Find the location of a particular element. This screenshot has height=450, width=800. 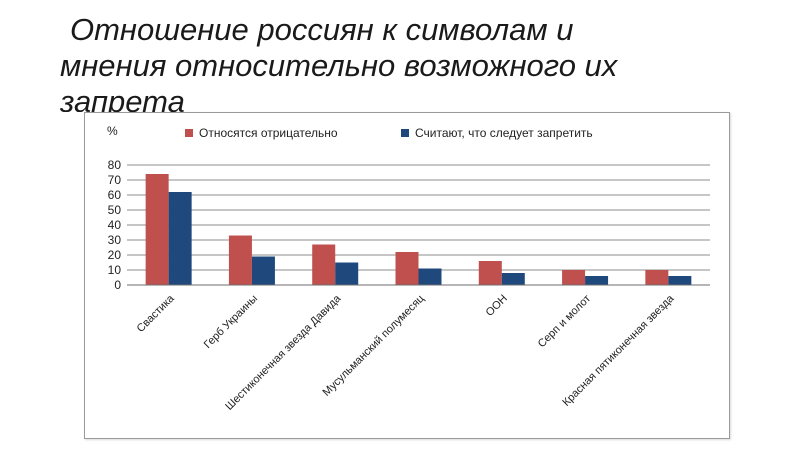

title-line-2: мнения относительно возможного их is located at coordinates (339, 65).